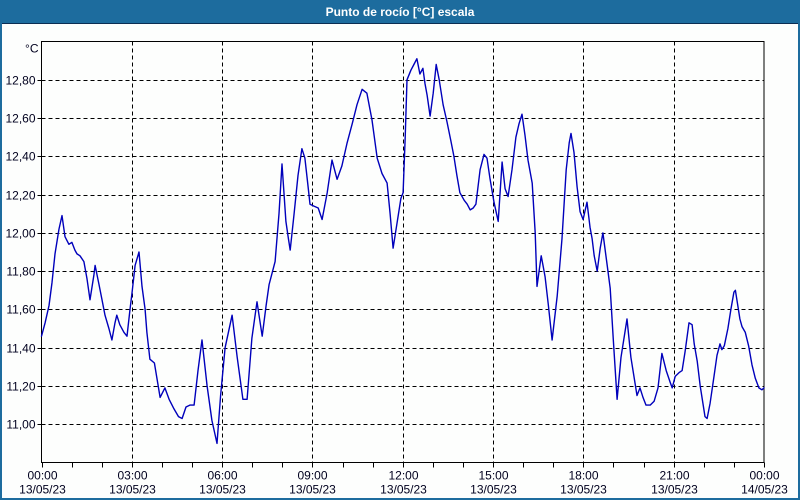 This screenshot has height=500, width=800. I want to click on y-tick-label: 11,40, so click(20, 349).